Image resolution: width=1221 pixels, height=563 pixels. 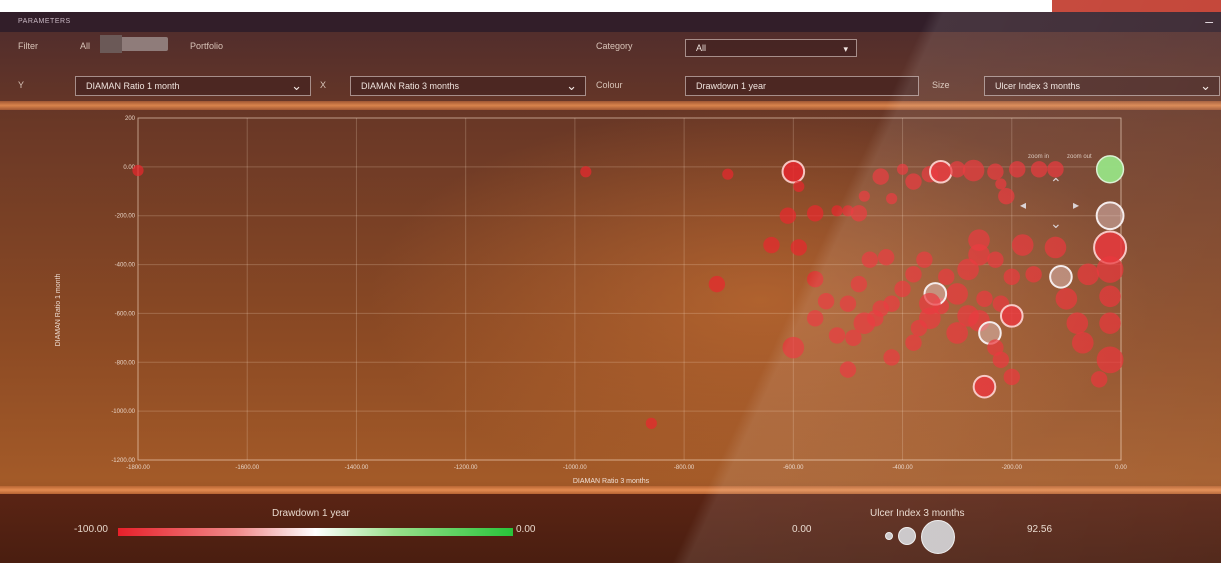 I want to click on y-axis-select: DIAMAN Ratio 1 month ⌄, so click(x=193, y=86).